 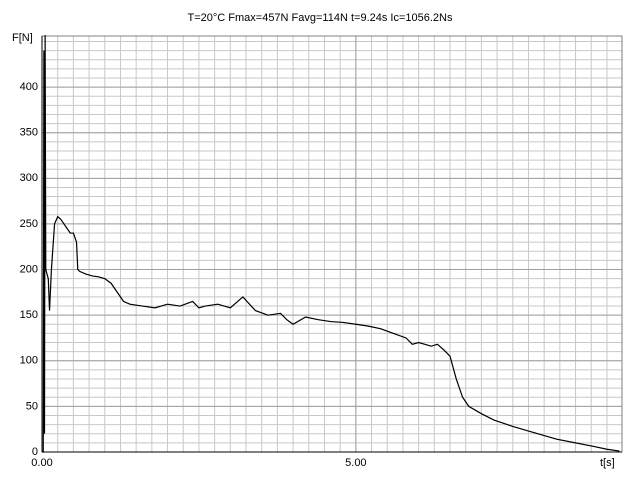 I want to click on y-tick-label: 250, so click(x=29, y=224).